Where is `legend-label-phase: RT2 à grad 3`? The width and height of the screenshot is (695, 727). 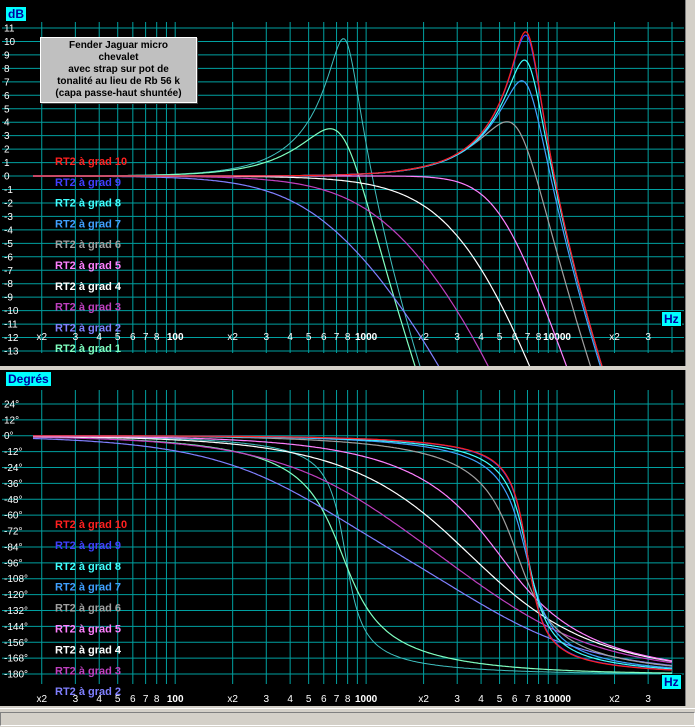 legend-label-phase: RT2 à grad 3 is located at coordinates (88, 671).